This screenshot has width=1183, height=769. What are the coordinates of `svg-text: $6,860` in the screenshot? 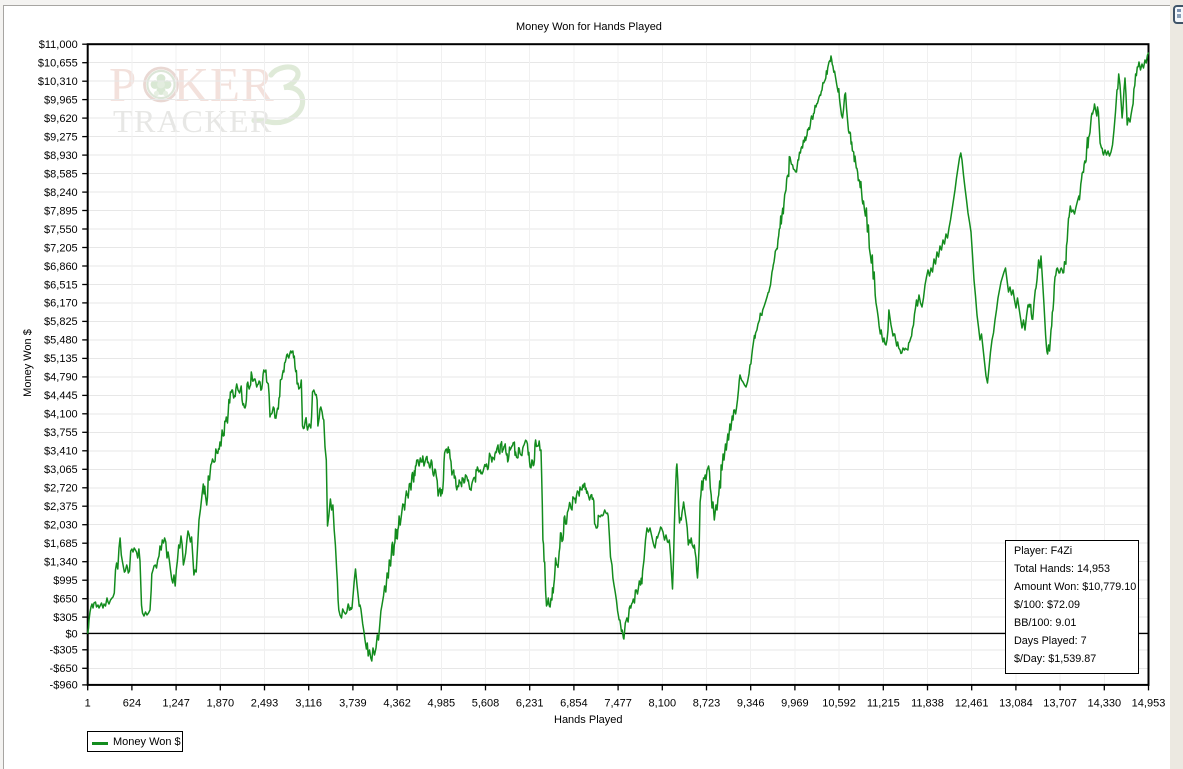 It's located at (61, 267).